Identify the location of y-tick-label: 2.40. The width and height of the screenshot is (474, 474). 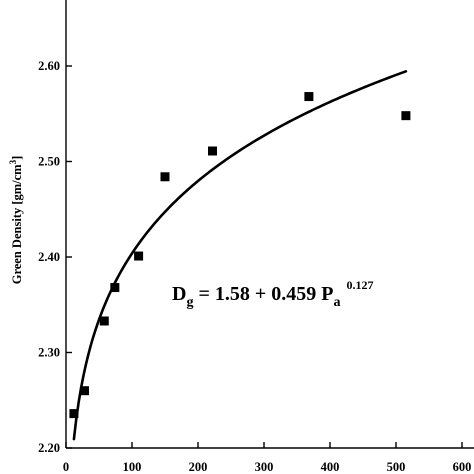
(49, 257).